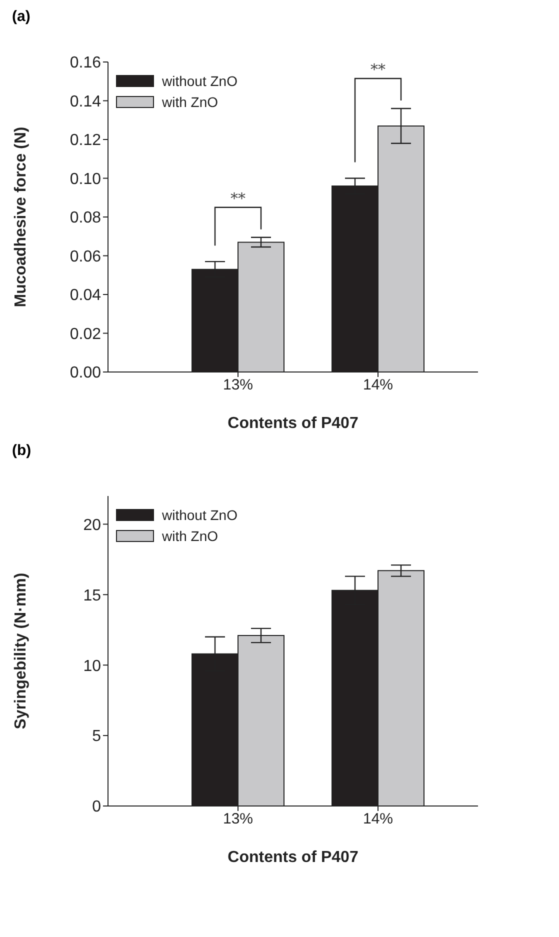  Describe the element at coordinates (92, 595) in the screenshot. I see `y-tick-label: 15` at that location.